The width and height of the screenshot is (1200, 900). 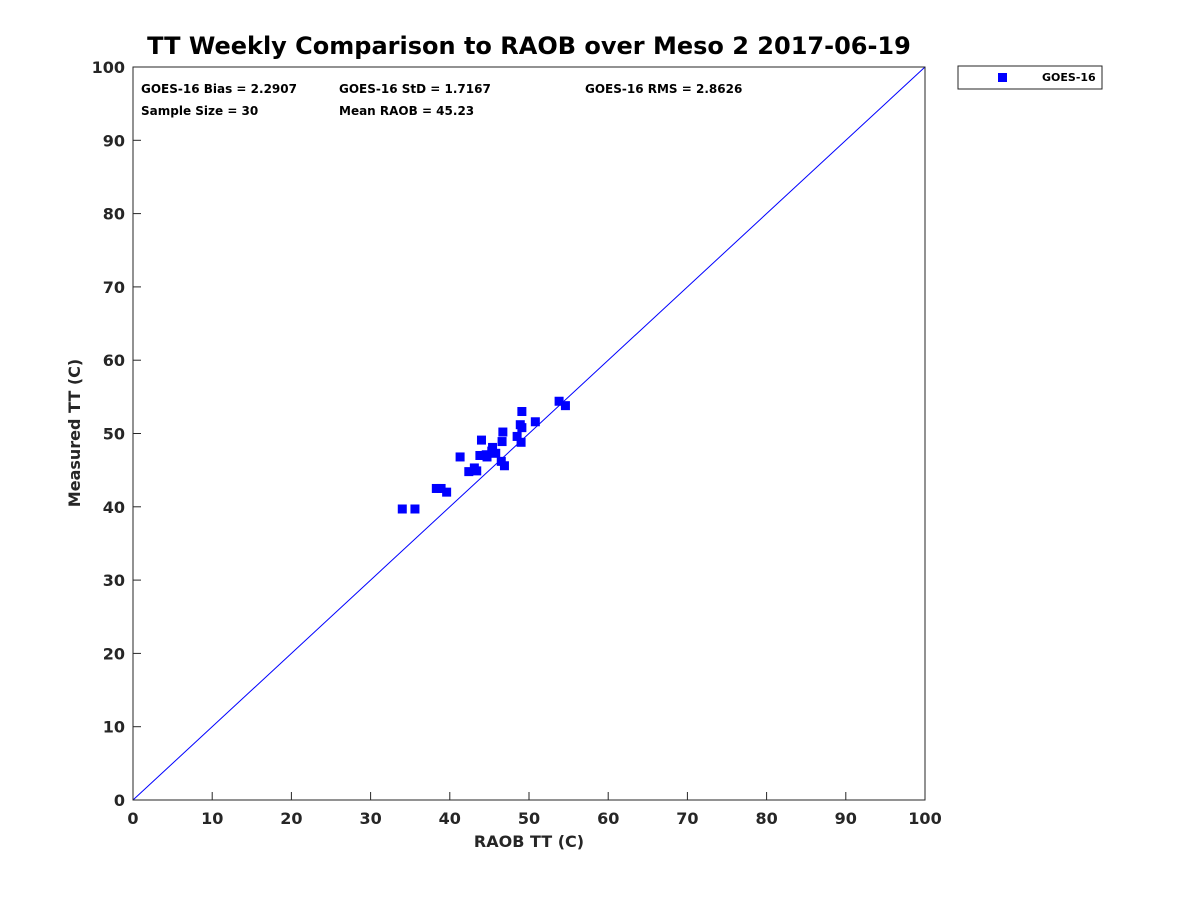 I want to click on x-tick-label: 60, so click(x=608, y=818).